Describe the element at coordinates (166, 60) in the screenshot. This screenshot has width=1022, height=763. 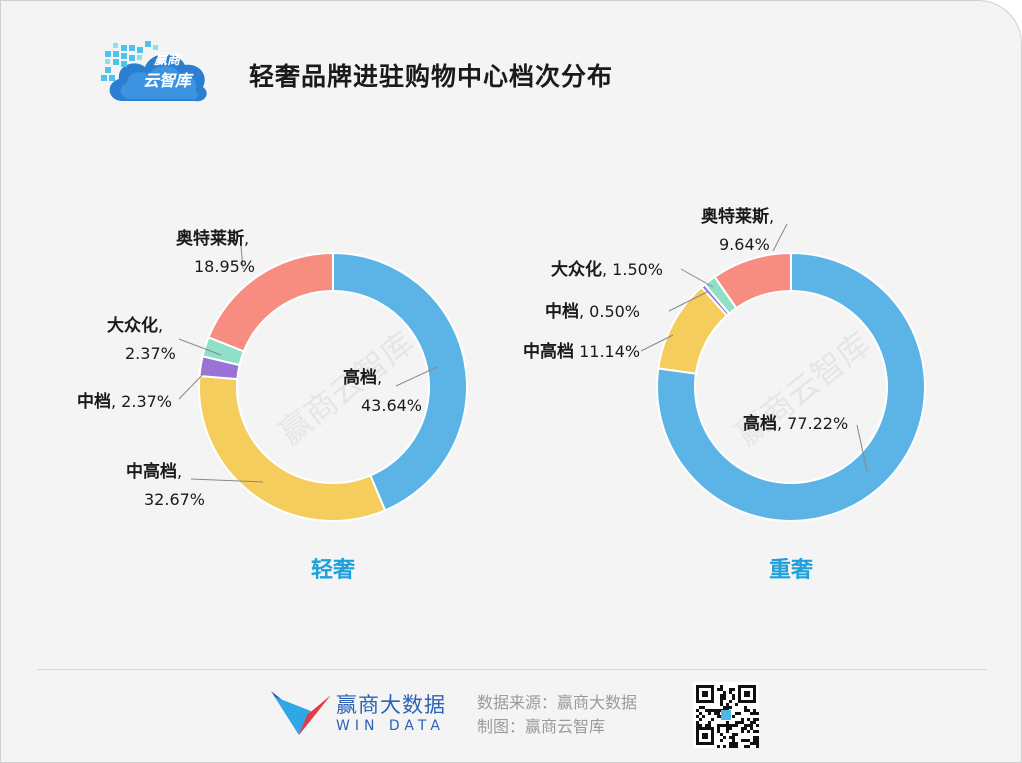
I see `logo-line1: 赢商` at that location.